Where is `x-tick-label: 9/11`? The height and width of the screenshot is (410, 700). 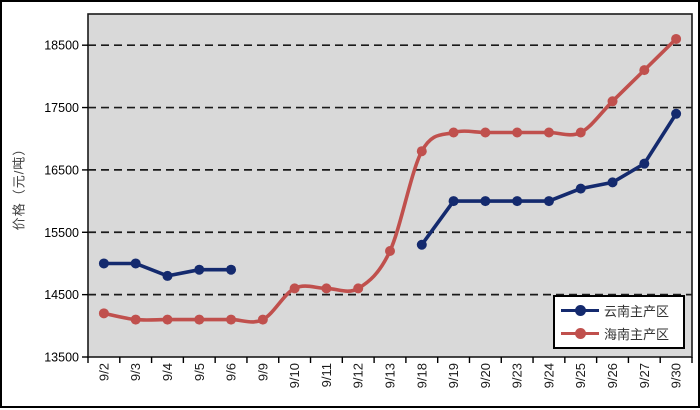 x-tick-label: 9/11 is located at coordinates (326, 375).